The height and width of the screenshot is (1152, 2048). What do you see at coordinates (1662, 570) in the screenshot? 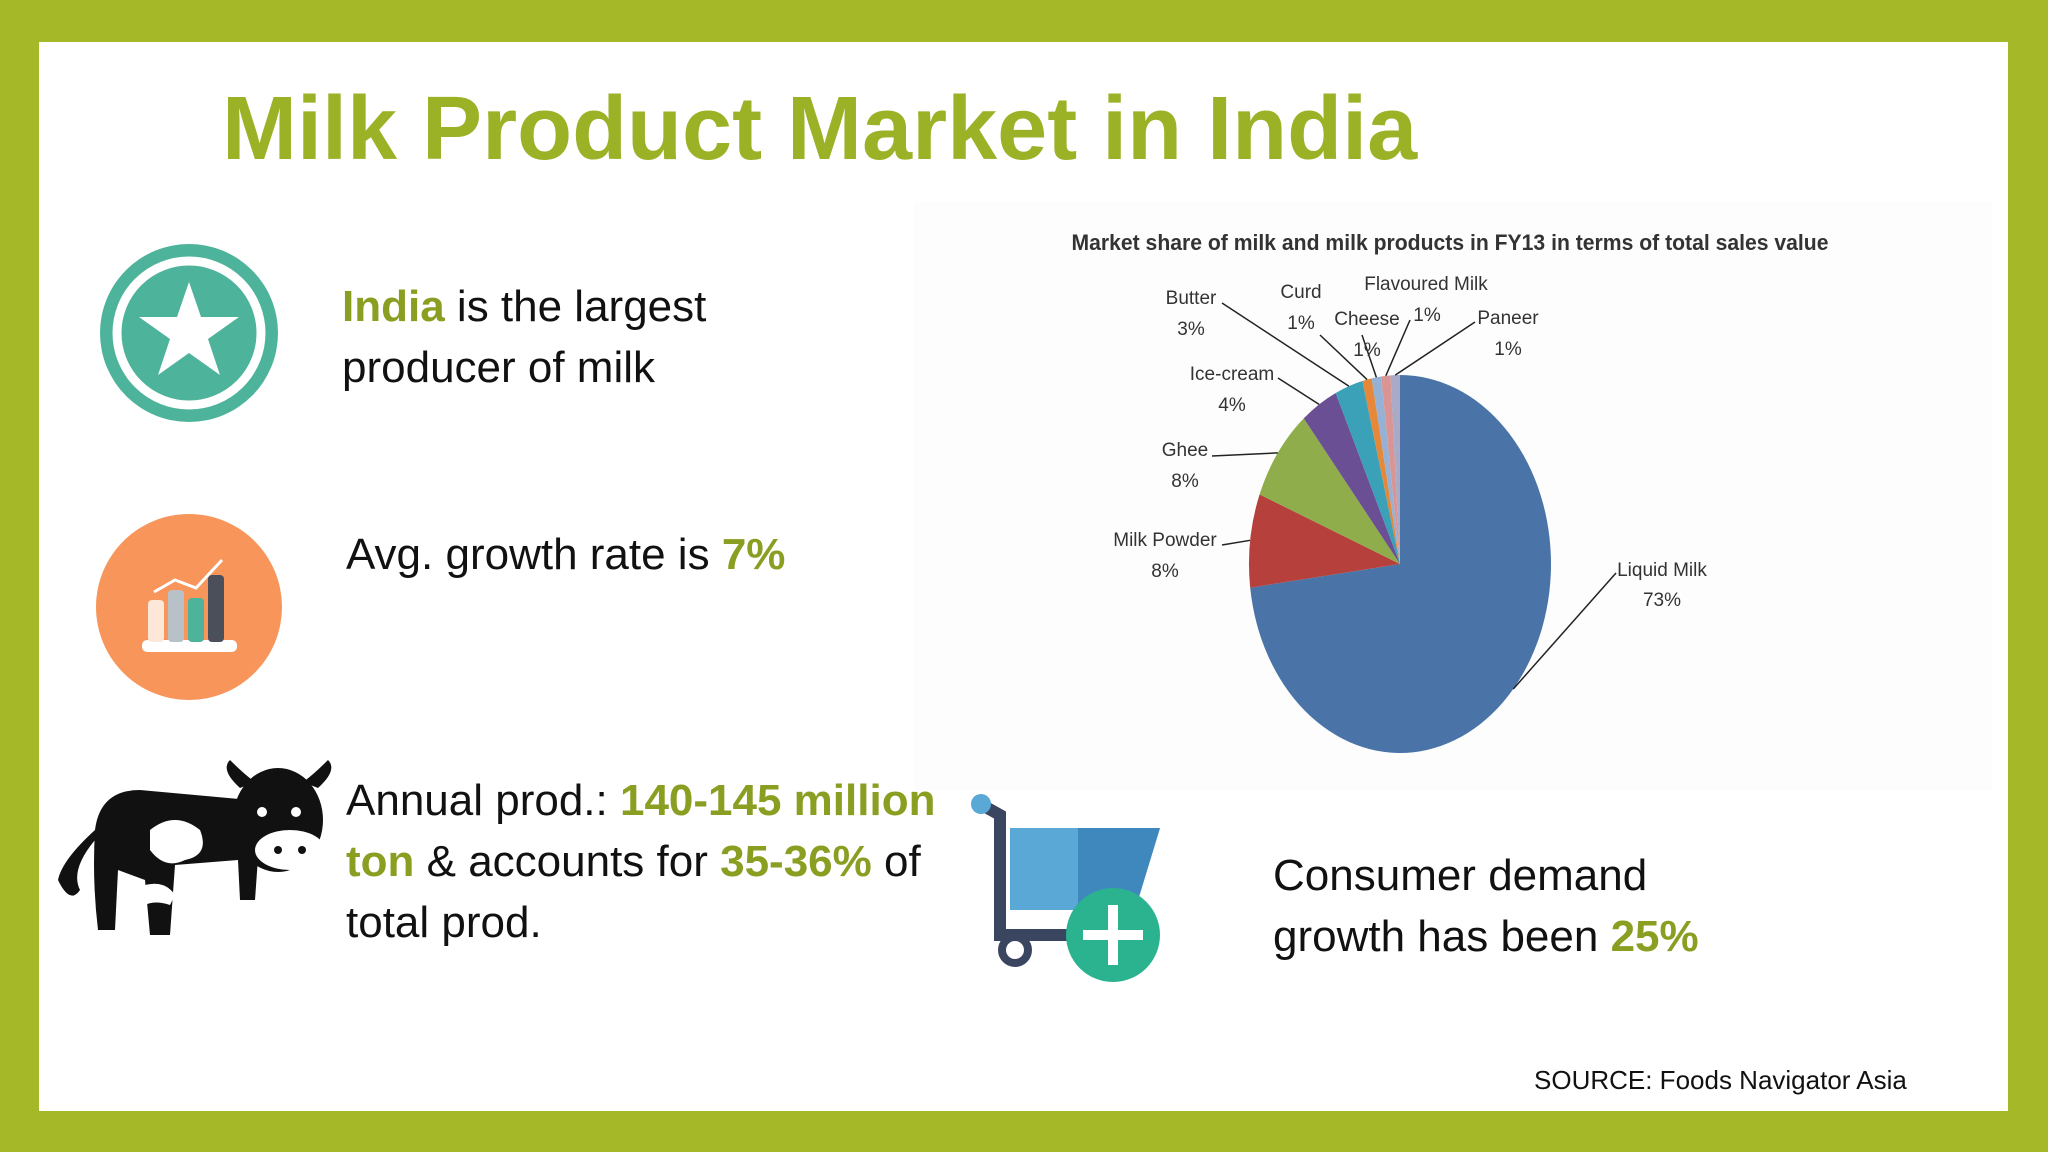
I see `slice-label: Liquid Milk` at bounding box center [1662, 570].